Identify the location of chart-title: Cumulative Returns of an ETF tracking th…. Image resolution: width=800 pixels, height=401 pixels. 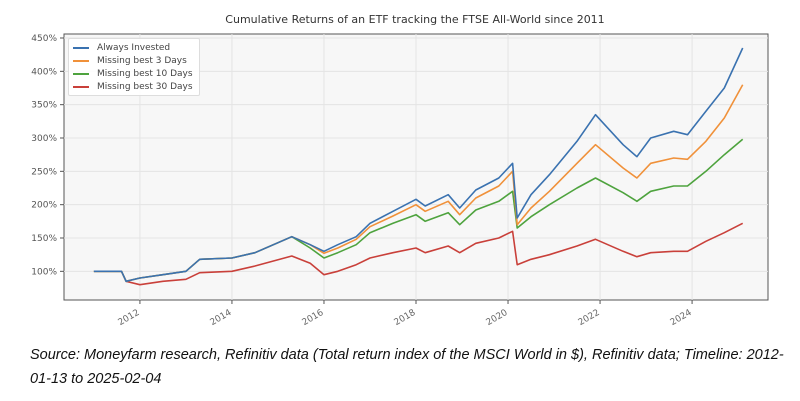
(415, 19).